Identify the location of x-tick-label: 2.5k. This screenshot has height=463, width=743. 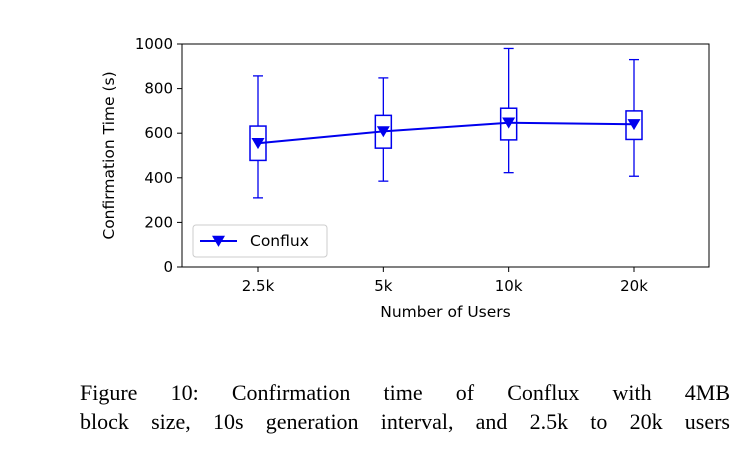
(258, 286).